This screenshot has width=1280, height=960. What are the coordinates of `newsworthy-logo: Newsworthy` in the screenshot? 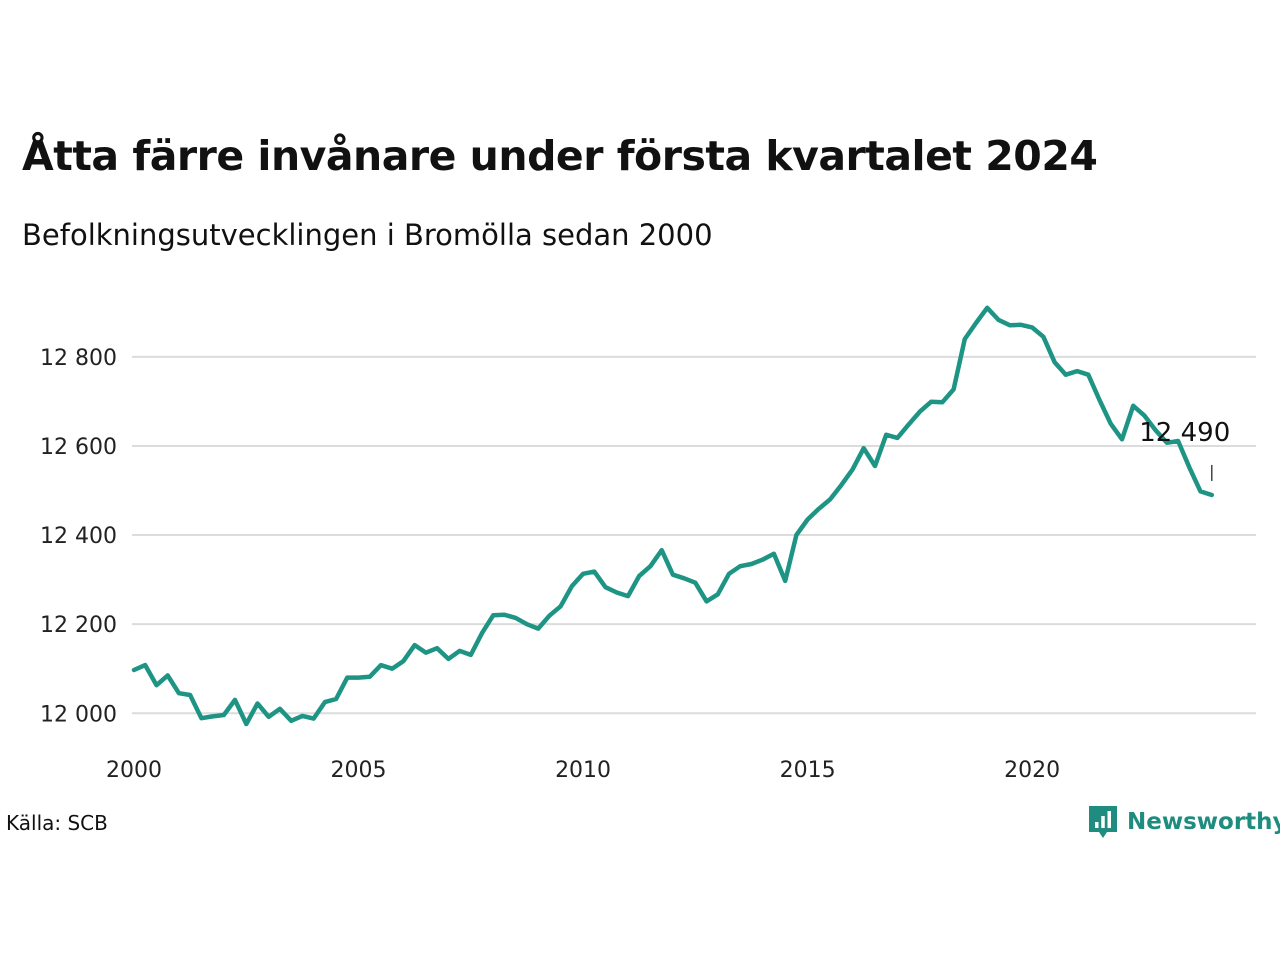 It's located at (1183, 822).